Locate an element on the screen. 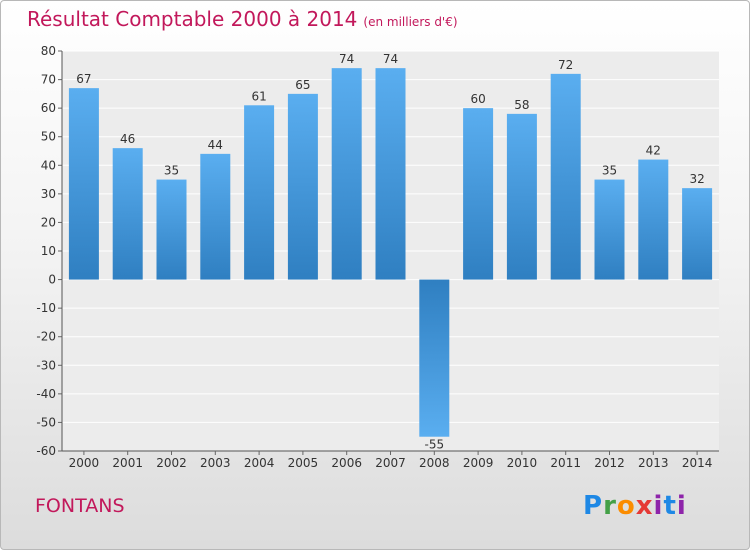  y-tick-label: 10 is located at coordinates (48, 251).